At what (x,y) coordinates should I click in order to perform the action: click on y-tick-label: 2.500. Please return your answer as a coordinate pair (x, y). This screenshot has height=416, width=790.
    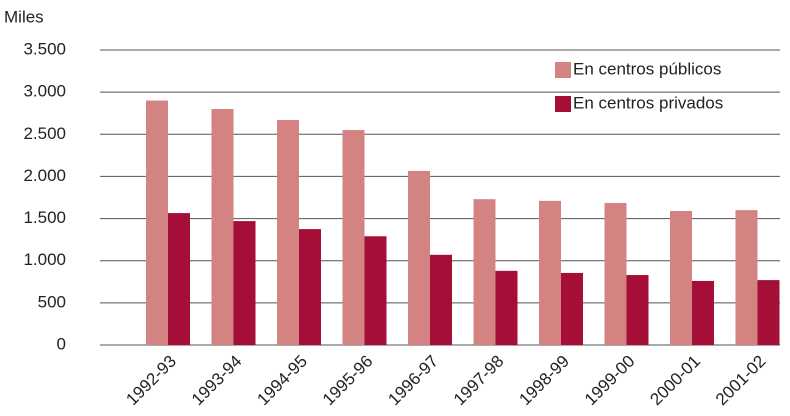
    Looking at the image, I should click on (44, 133).